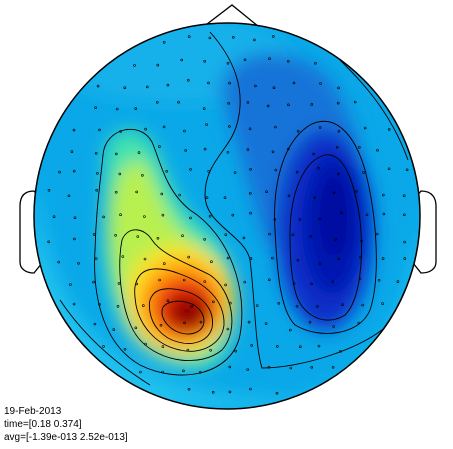 This screenshot has width=453, height=449. Describe the element at coordinates (33, 411) in the screenshot. I see `info-date: 19-Feb-2013` at that location.